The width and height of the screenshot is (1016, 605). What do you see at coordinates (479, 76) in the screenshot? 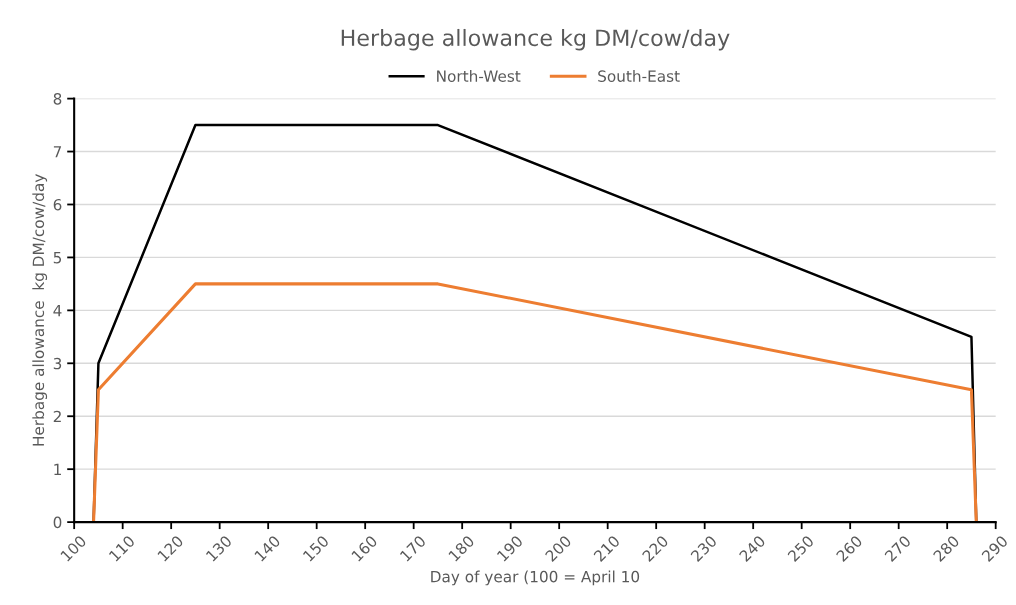
I see `legend-label: North-West` at bounding box center [479, 76].